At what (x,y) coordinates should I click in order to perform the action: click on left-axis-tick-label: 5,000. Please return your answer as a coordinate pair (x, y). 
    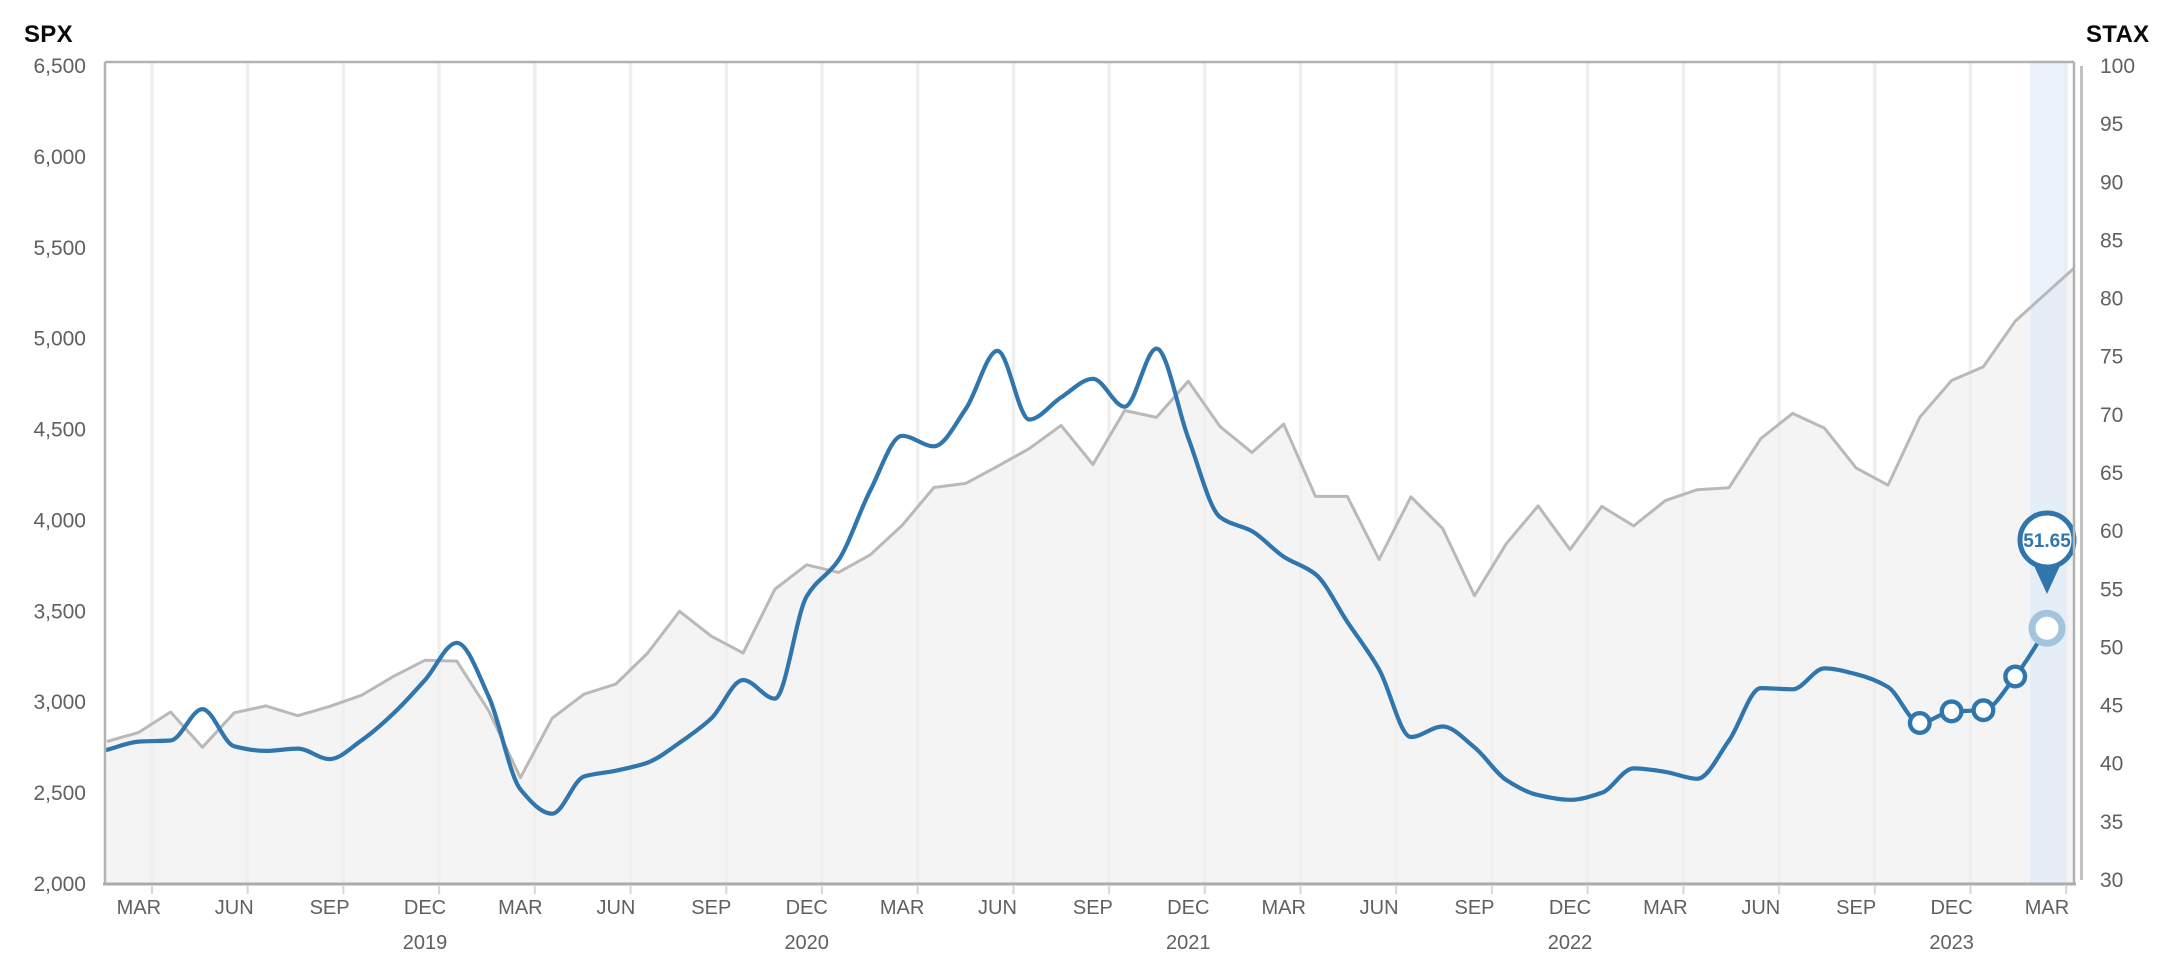
    Looking at the image, I should click on (59, 339).